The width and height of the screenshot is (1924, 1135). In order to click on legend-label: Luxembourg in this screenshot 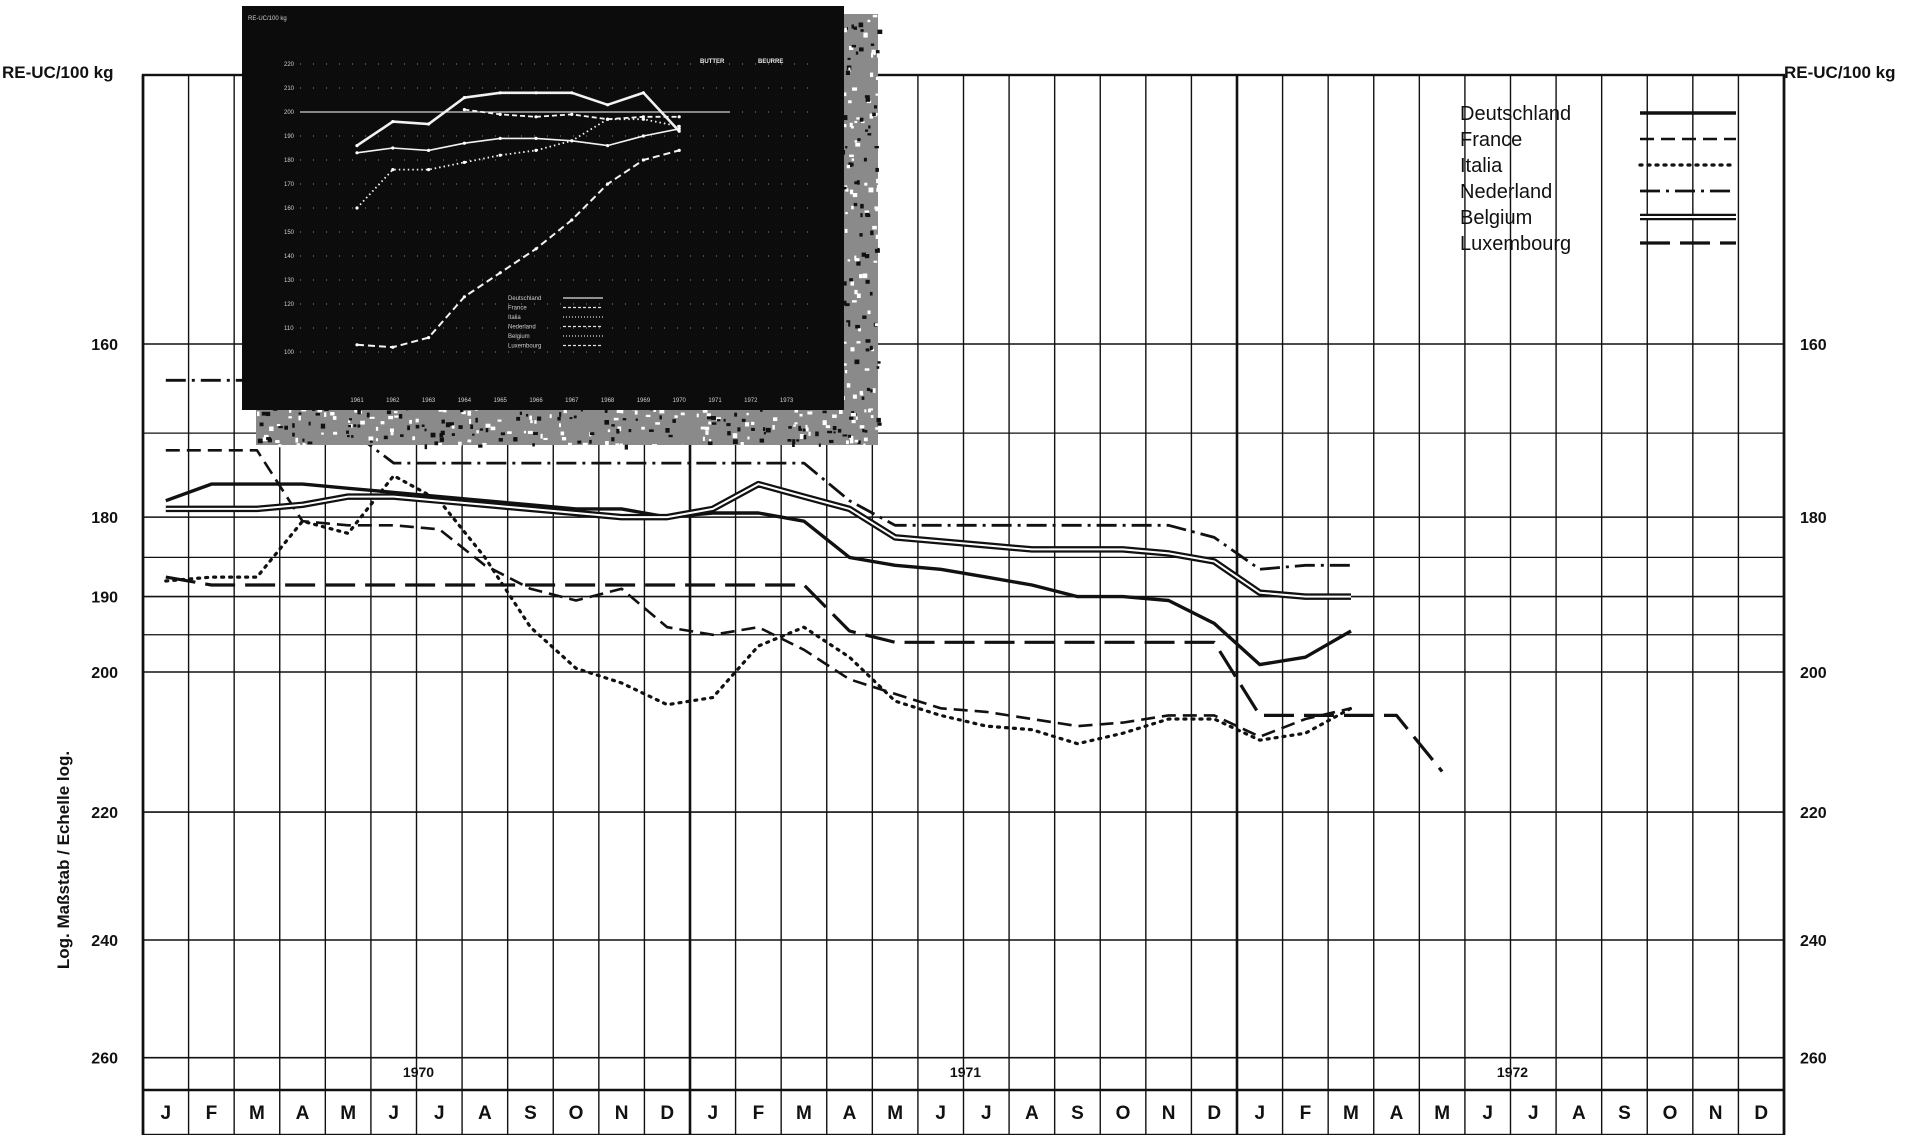, I will do `click(1515, 244)`.